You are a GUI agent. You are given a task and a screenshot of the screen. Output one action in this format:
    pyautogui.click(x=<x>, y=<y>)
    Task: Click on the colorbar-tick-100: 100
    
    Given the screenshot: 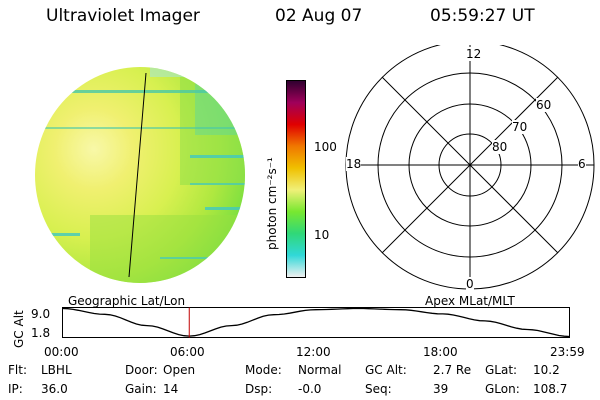 What is the action you would take?
    pyautogui.click(x=325, y=147)
    